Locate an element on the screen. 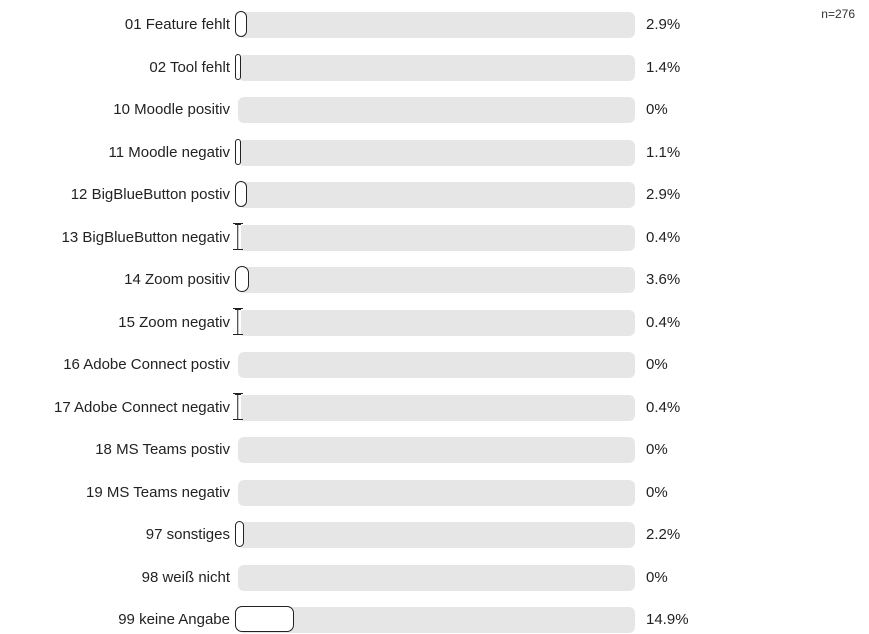 The image size is (869, 634). category-label: 11 Moodle negativ is located at coordinates (169, 152).